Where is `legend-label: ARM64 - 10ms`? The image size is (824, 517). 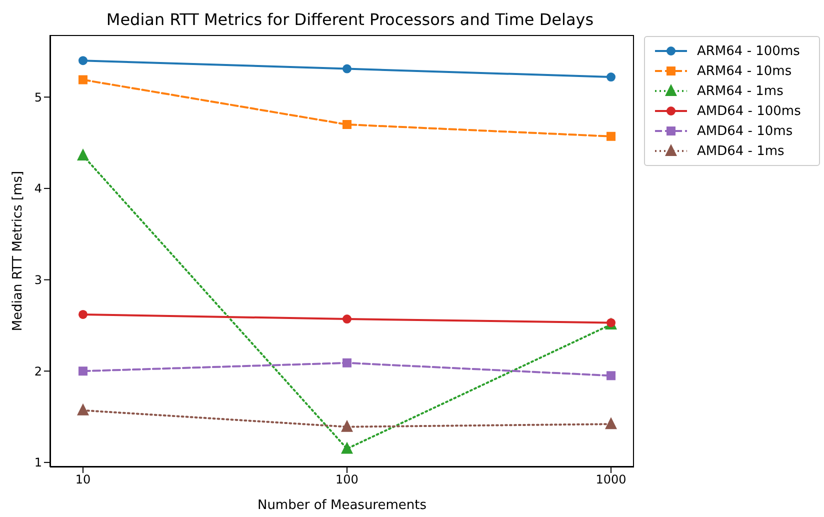
legend-label: ARM64 - 10ms is located at coordinates (744, 71).